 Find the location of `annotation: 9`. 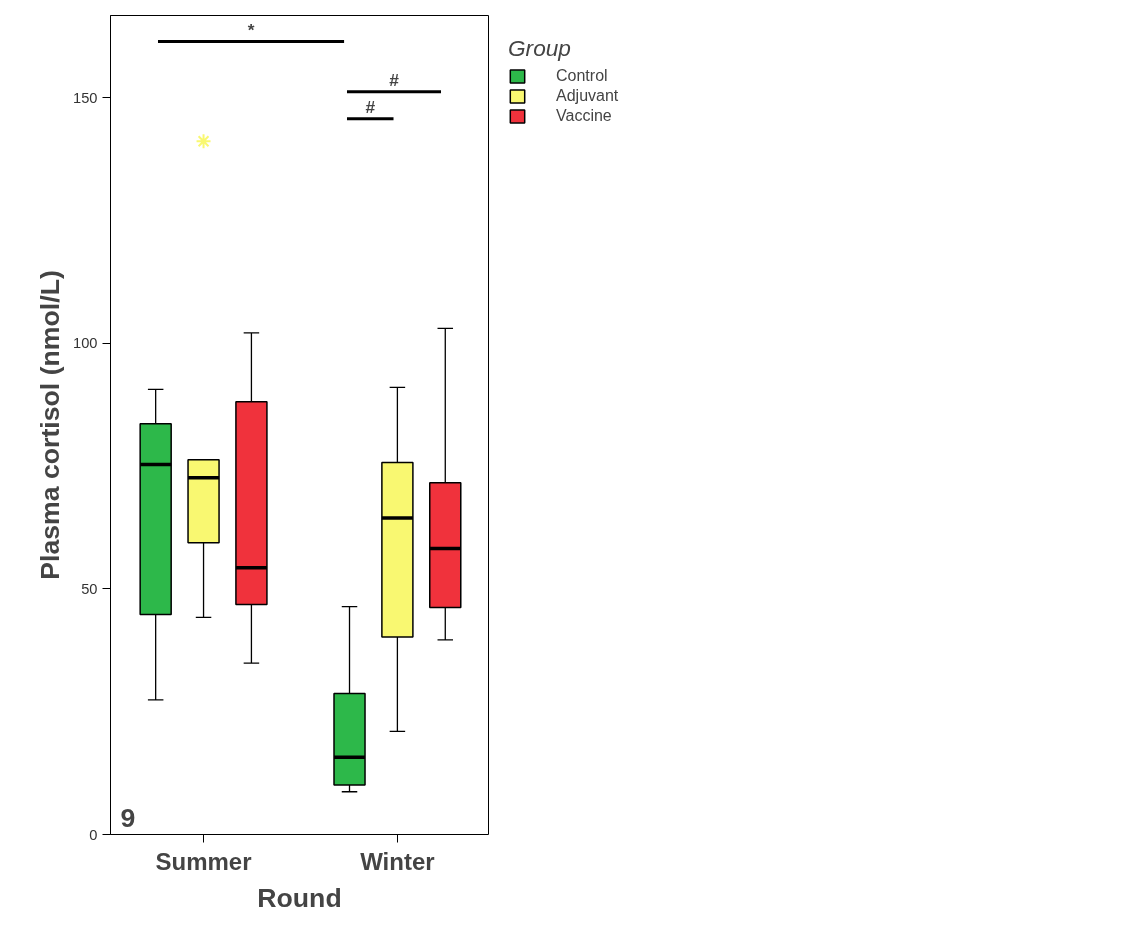

annotation: 9 is located at coordinates (128, 817).